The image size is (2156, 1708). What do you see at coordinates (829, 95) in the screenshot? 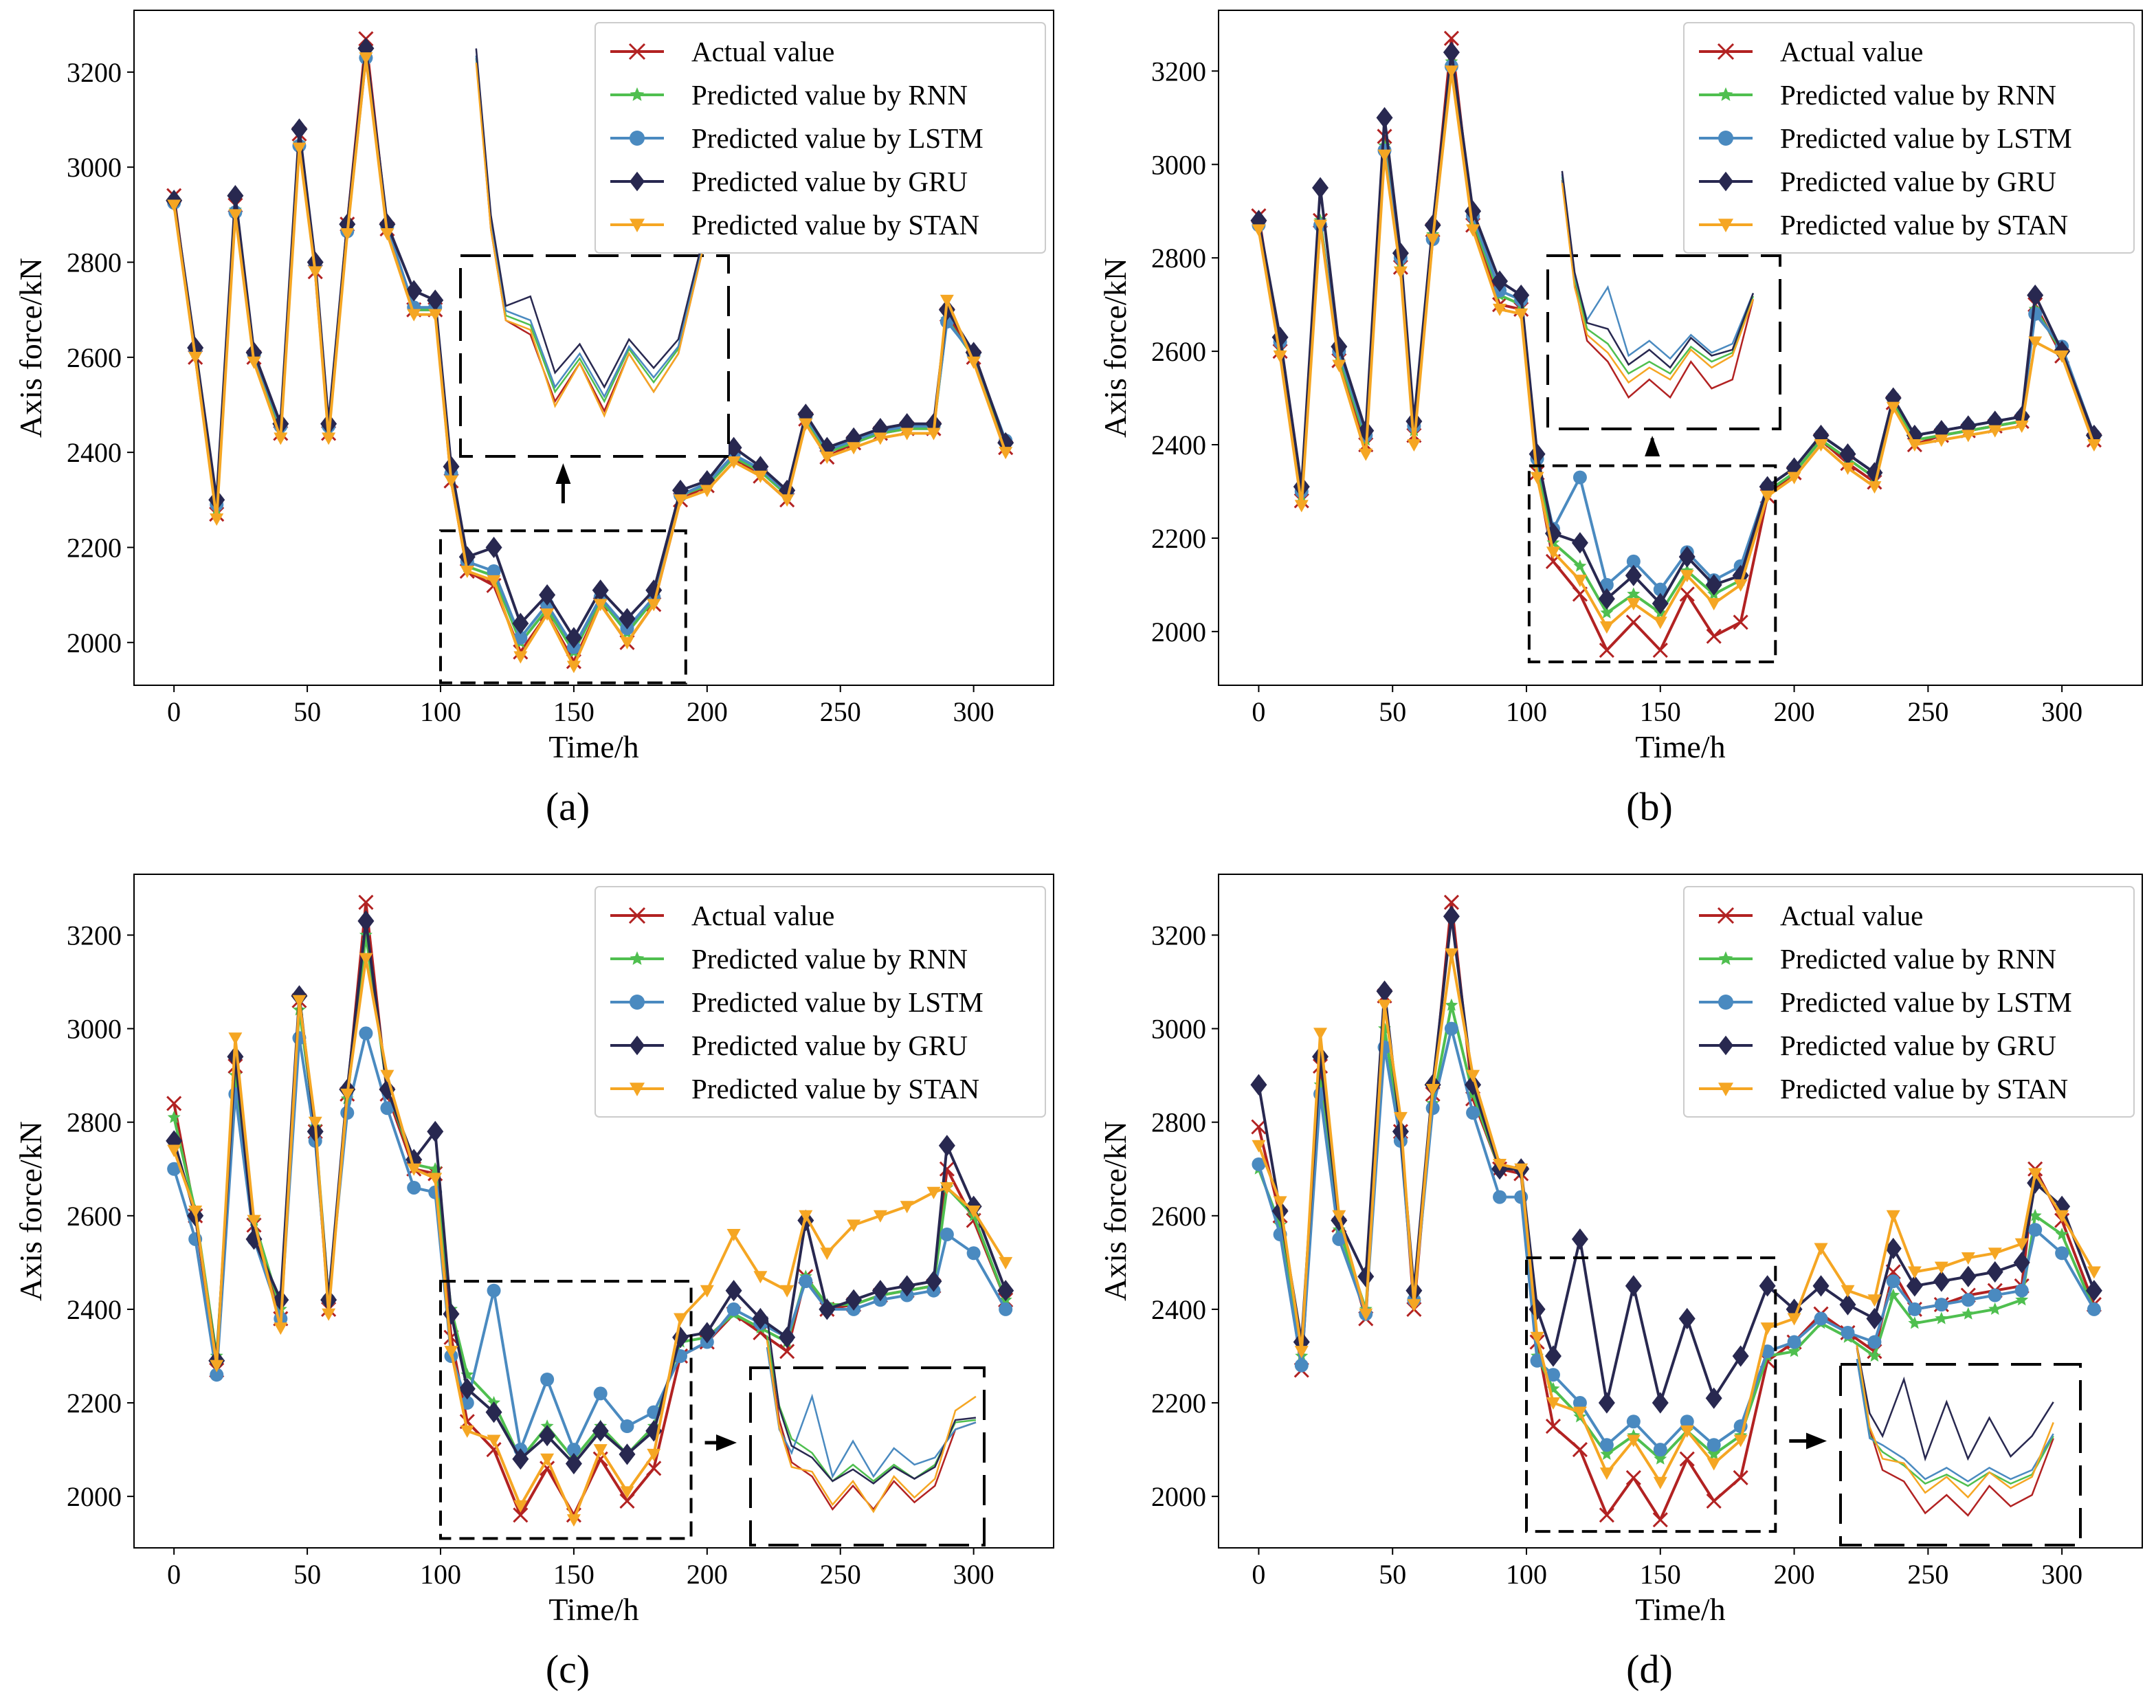
I see `legend-label: Predicted value by RNN` at bounding box center [829, 95].